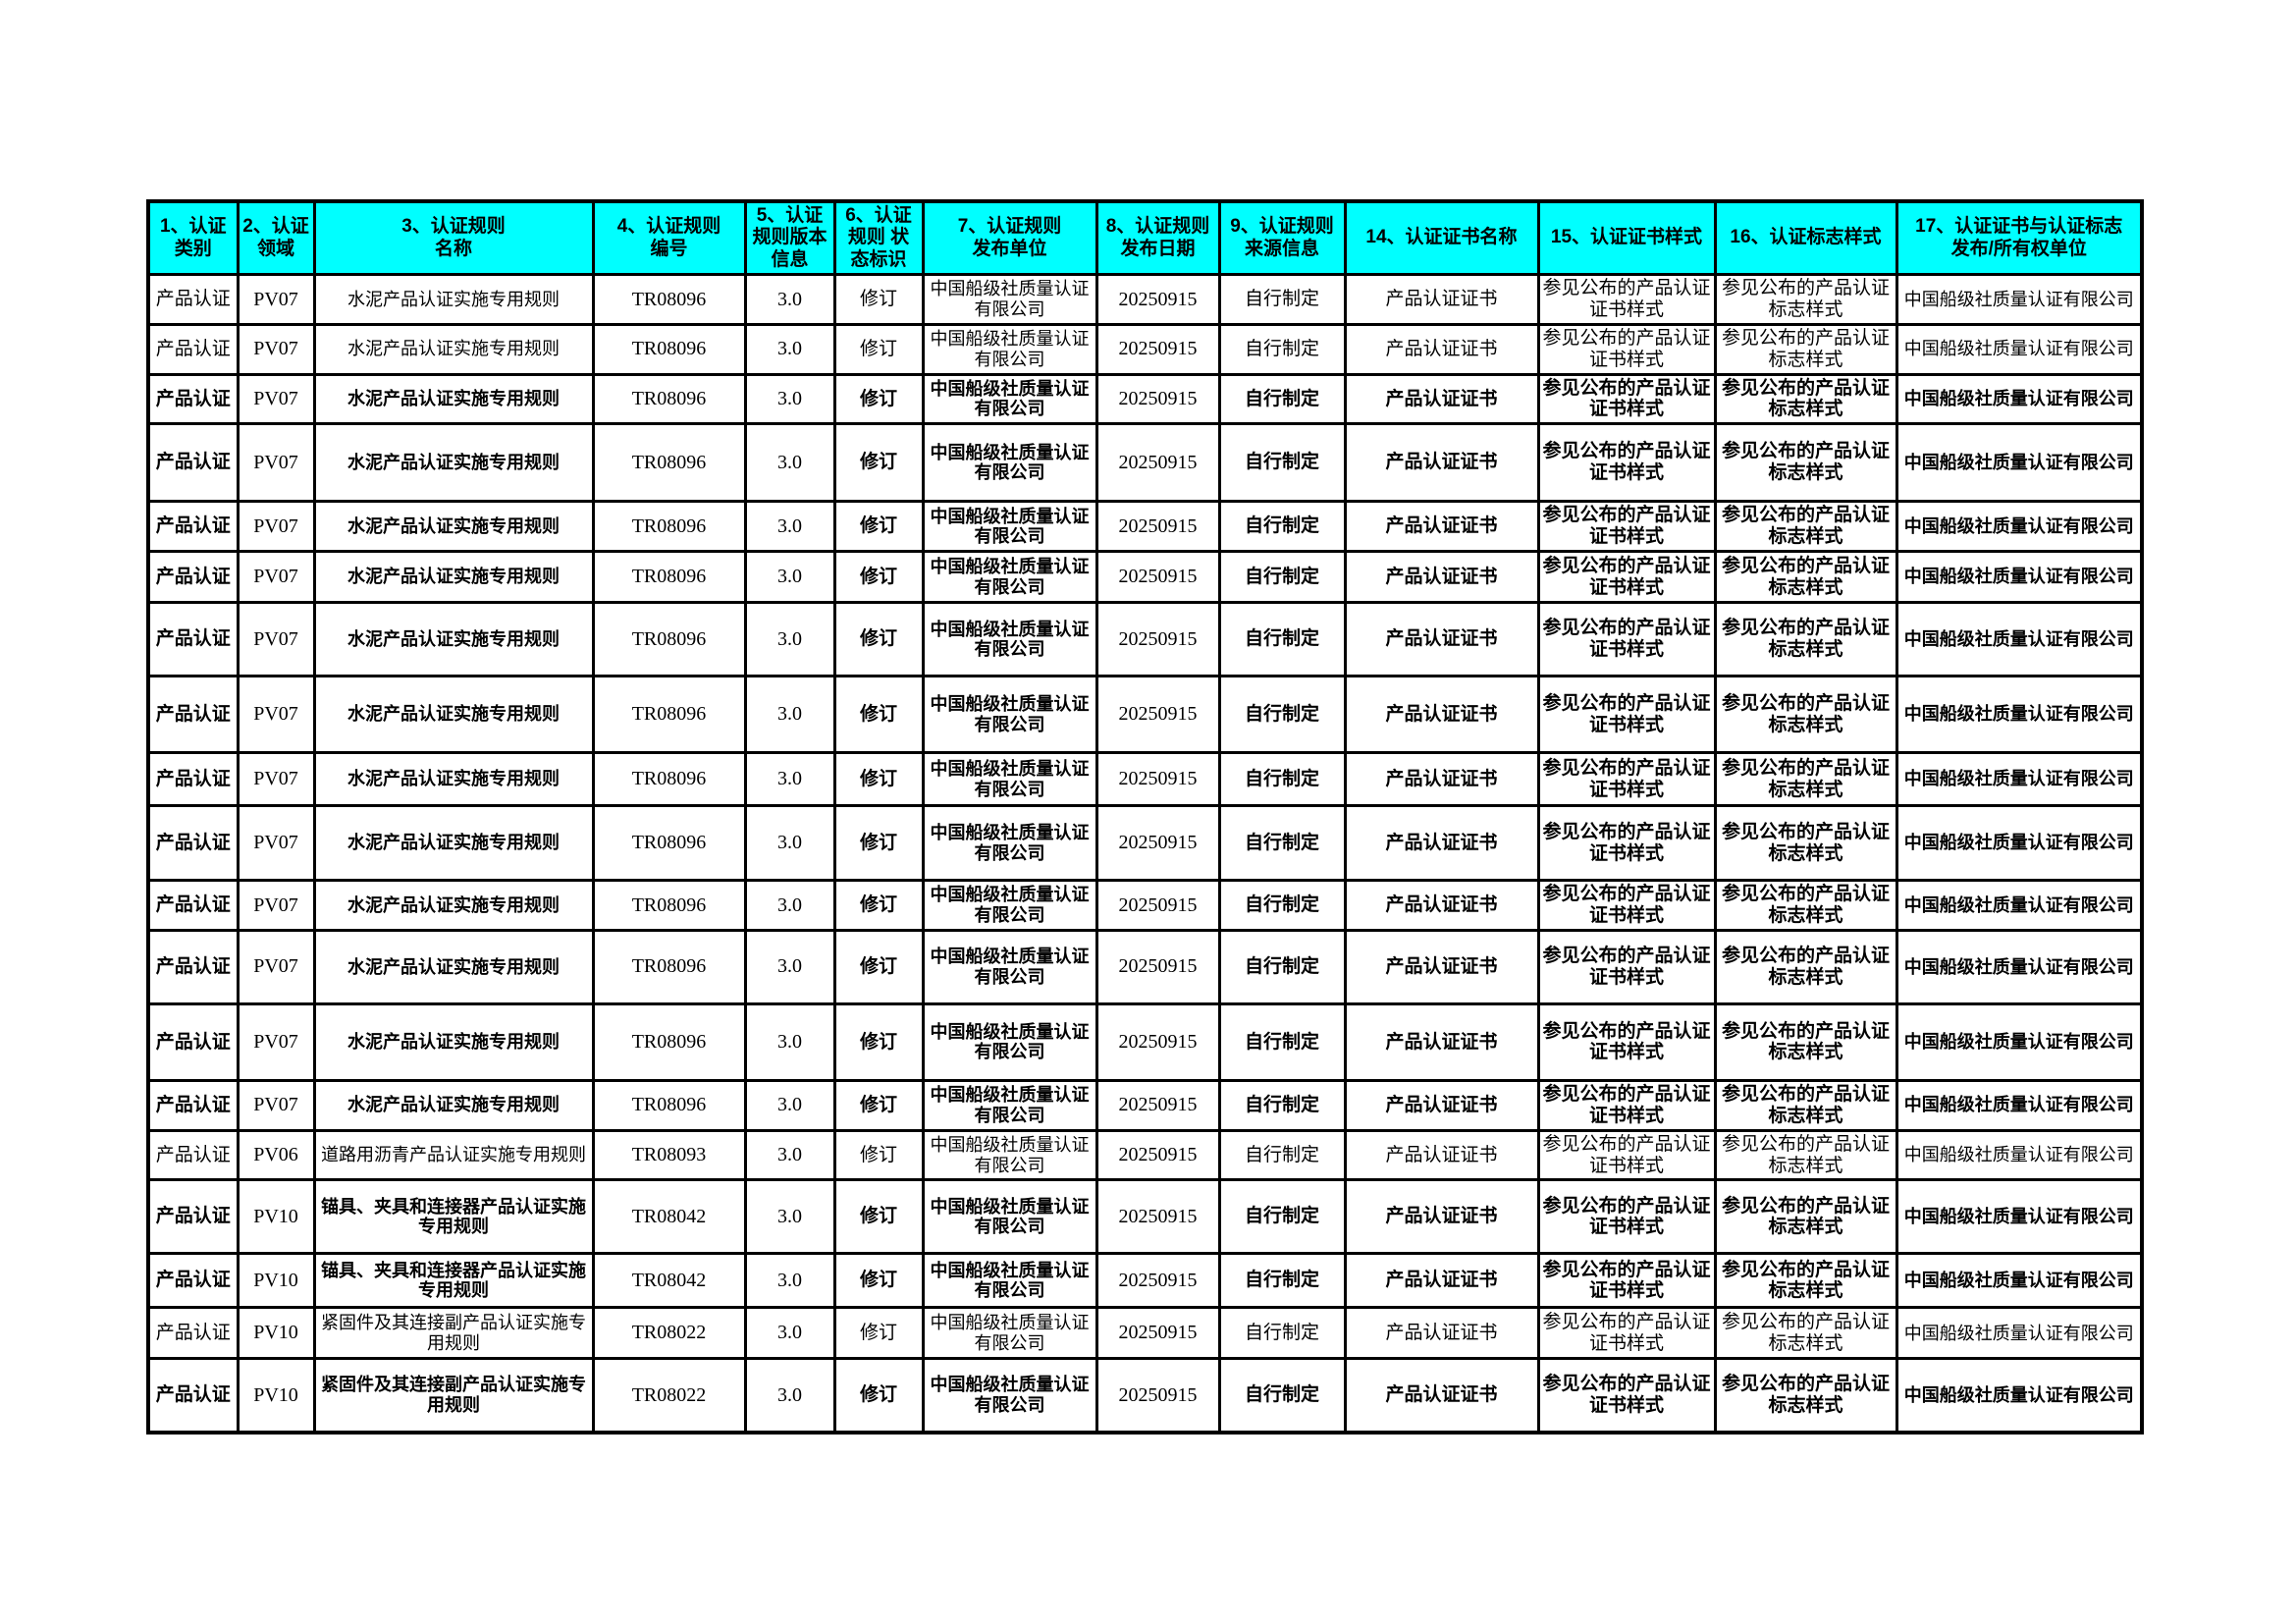 This screenshot has height=1624, width=2296. I want to click on header-cell-cert_style: 15、认证证书样式, so click(1626, 238).